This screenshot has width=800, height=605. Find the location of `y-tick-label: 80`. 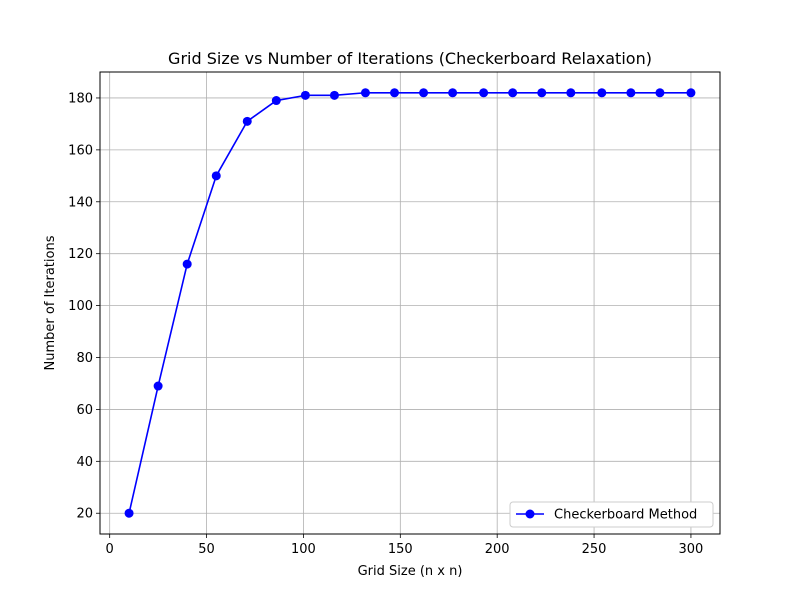

y-tick-label: 80 is located at coordinates (84, 358).